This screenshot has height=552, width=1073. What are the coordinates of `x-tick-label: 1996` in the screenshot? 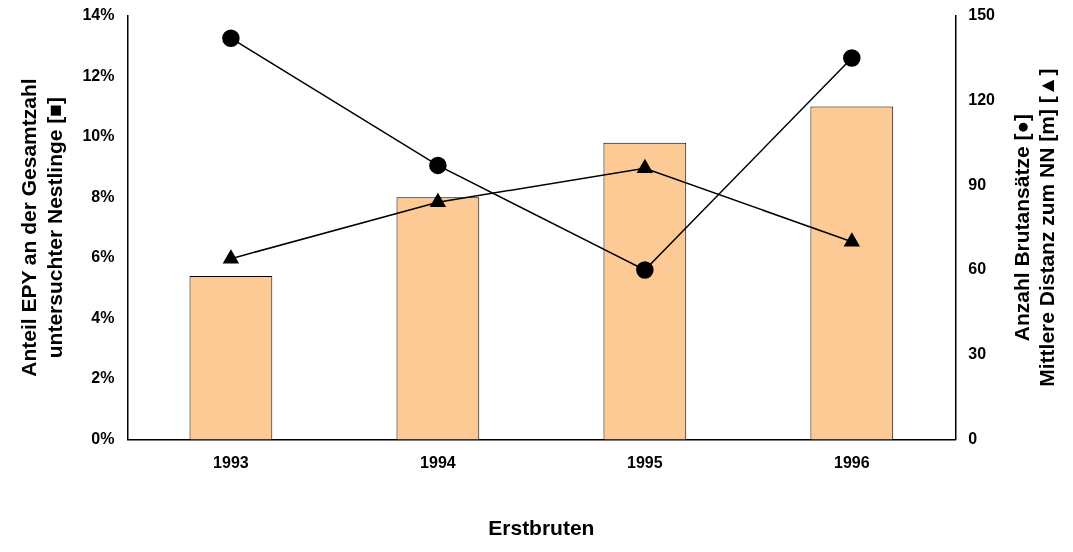 It's located at (852, 462).